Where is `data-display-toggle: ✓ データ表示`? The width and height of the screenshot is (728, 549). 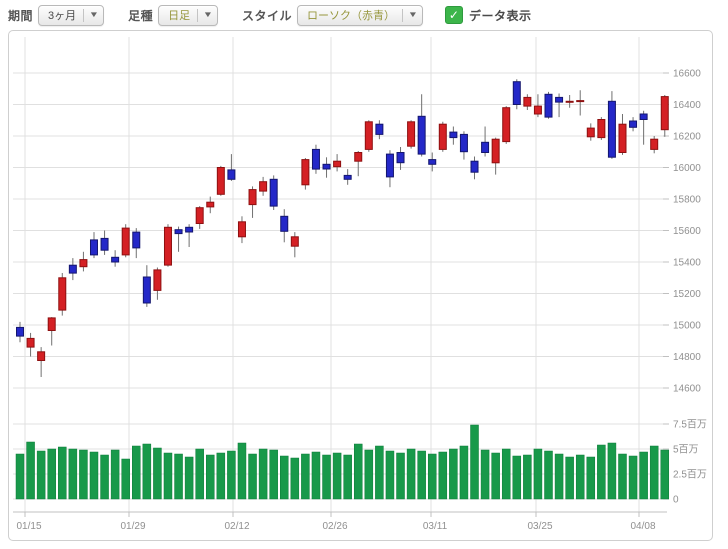
data-display-toggle: ✓ データ表示 is located at coordinates (488, 15).